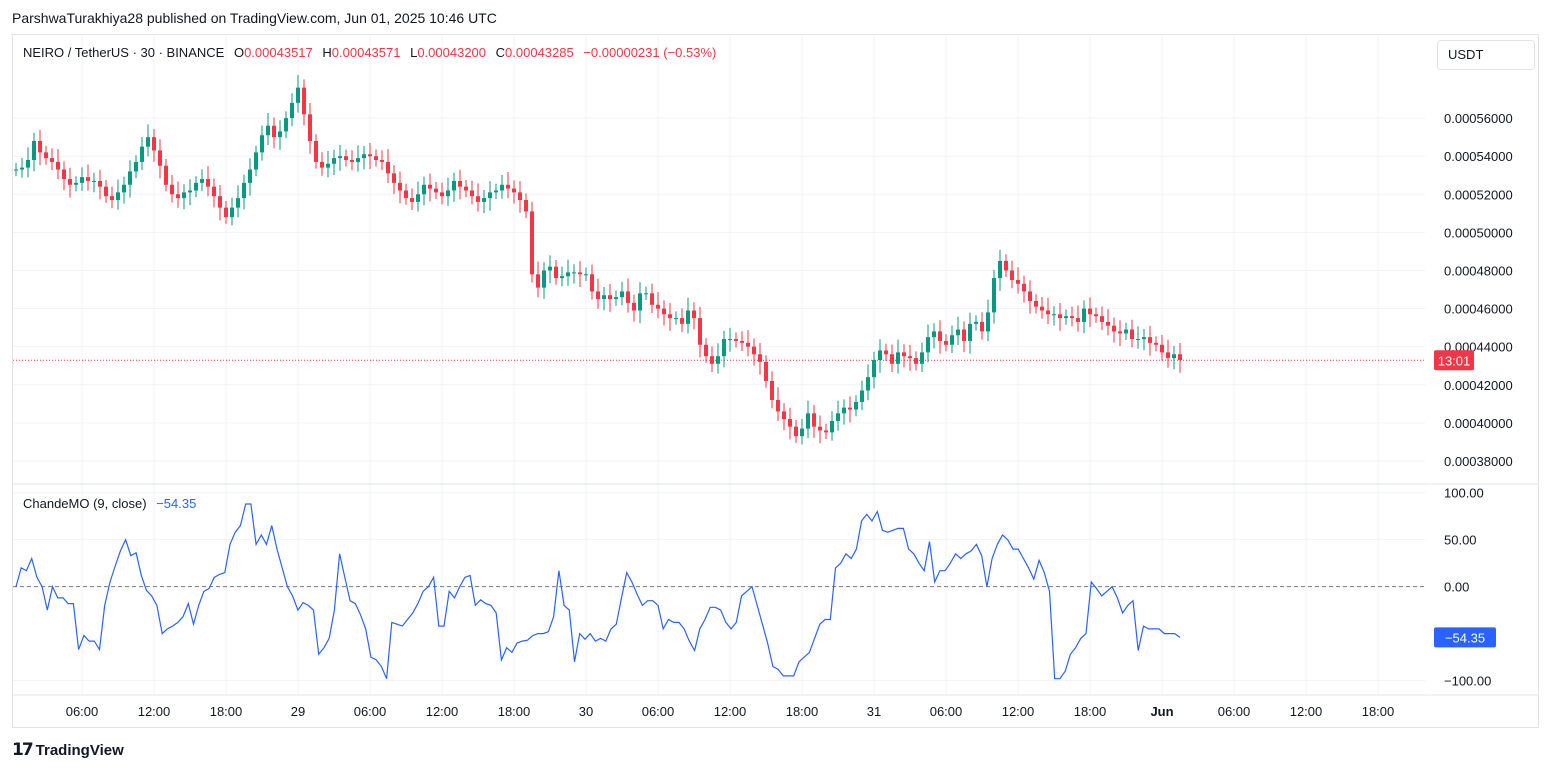  What do you see at coordinates (1467, 587) in the screenshot?
I see `cmo-axis: 100.00 50.00 0.00 −100.00` at bounding box center [1467, 587].